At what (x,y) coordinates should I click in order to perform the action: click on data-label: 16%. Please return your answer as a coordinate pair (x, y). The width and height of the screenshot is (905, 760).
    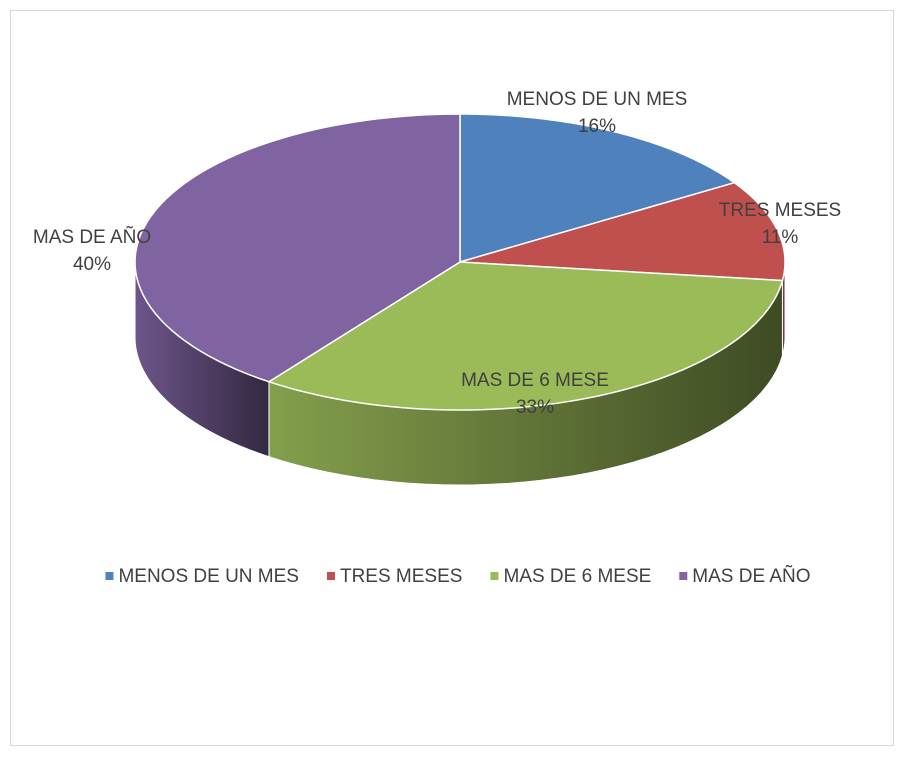
    Looking at the image, I should click on (597, 126).